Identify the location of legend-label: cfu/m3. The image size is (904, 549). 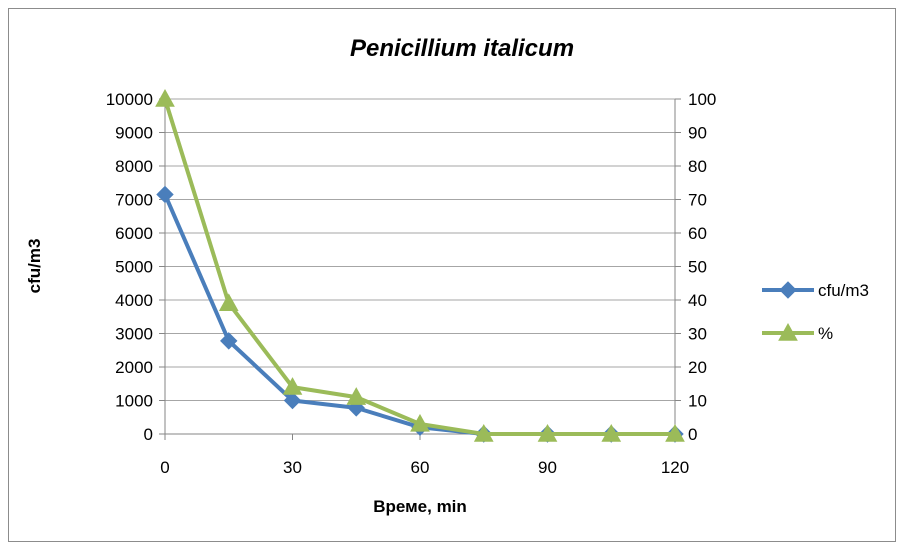
(843, 290).